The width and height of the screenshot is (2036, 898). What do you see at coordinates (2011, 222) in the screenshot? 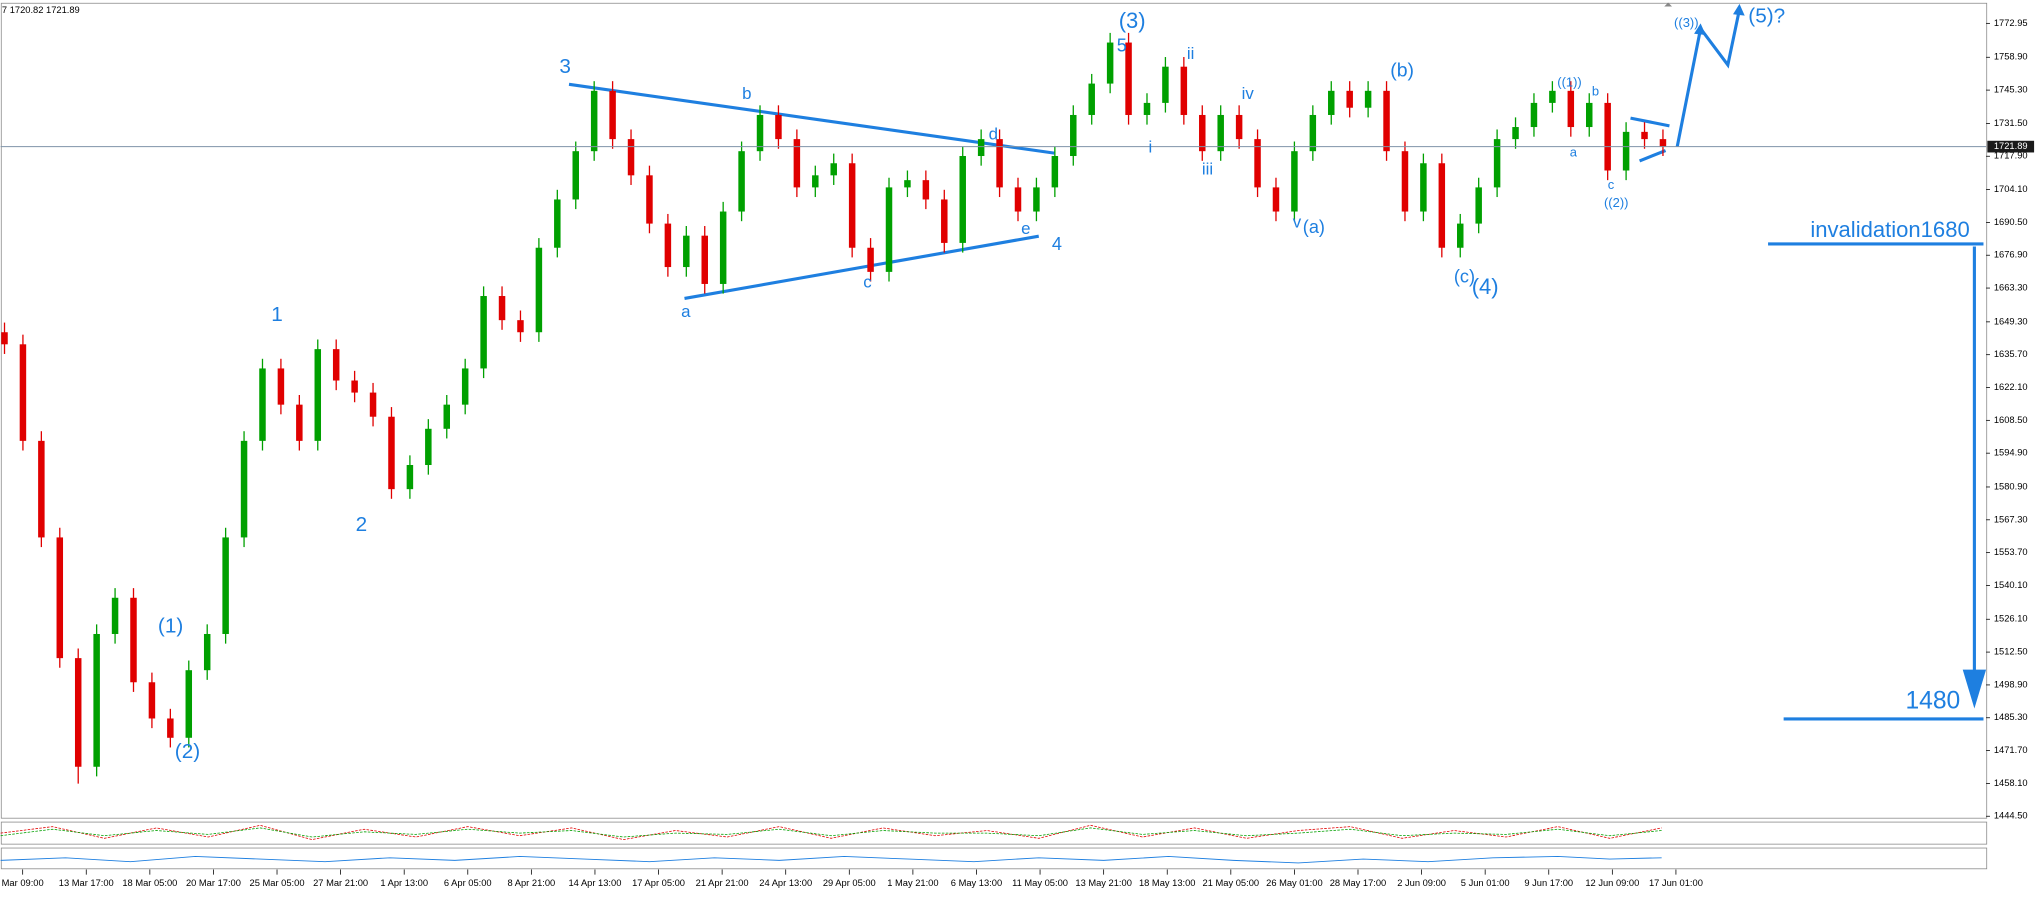
I see `y-tick-label: 1690.50` at bounding box center [2011, 222].